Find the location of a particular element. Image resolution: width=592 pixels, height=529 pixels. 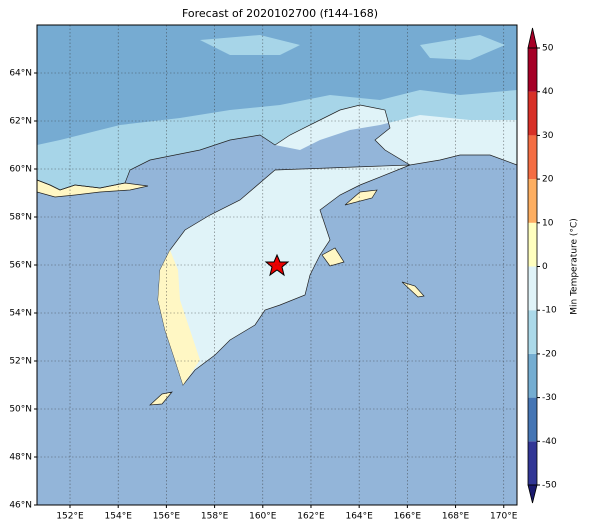

cold-patch is located at coordinates (352, 47).